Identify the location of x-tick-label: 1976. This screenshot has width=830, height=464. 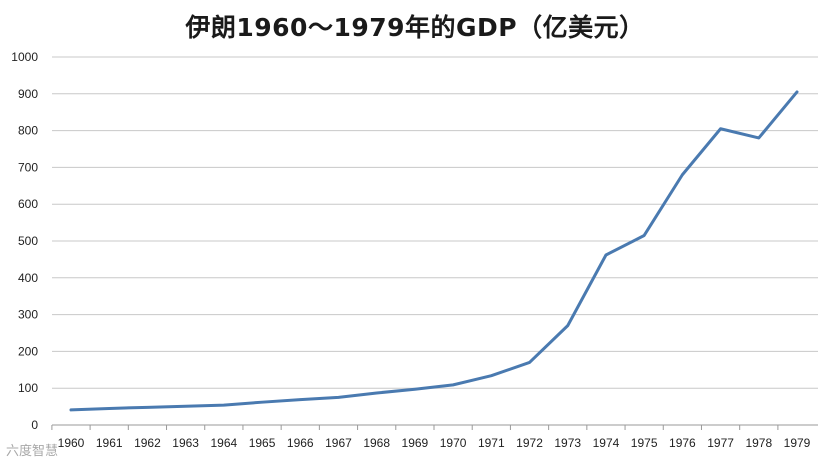
(682, 443).